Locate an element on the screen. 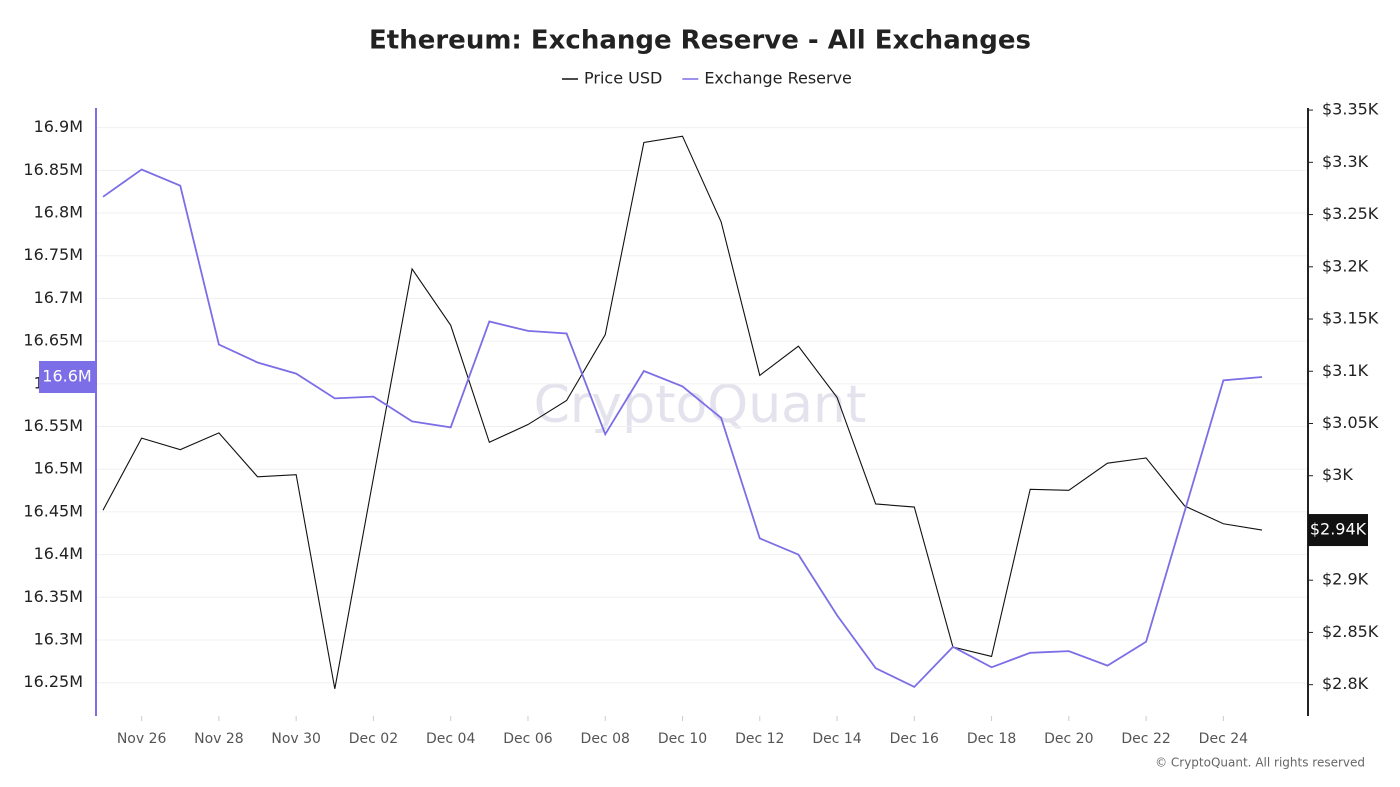 The width and height of the screenshot is (1400, 787). x-tick-label: Dec 12 is located at coordinates (759, 739).